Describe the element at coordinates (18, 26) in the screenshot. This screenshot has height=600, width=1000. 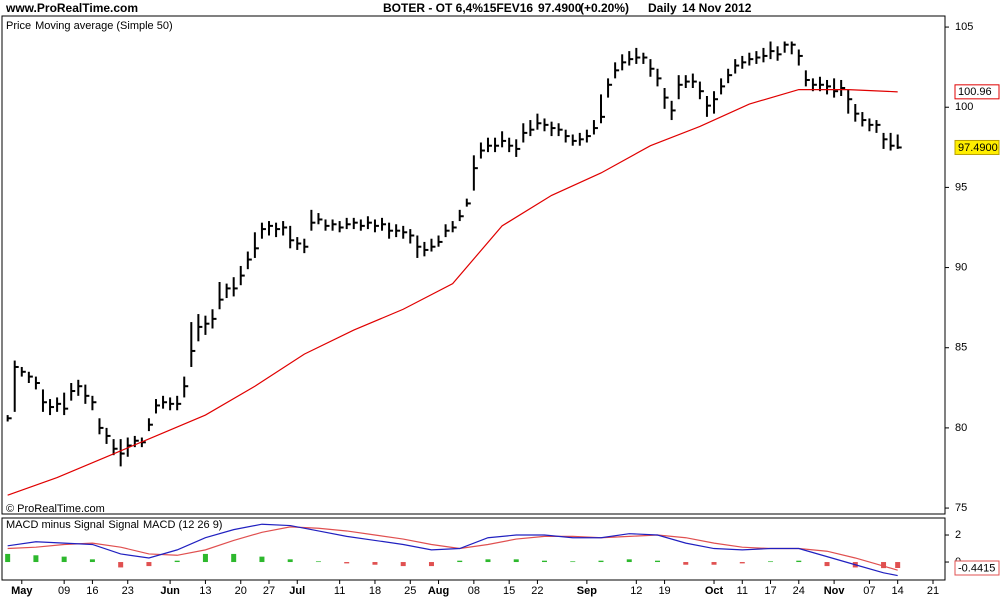
I see `legend-entry: Price` at that location.